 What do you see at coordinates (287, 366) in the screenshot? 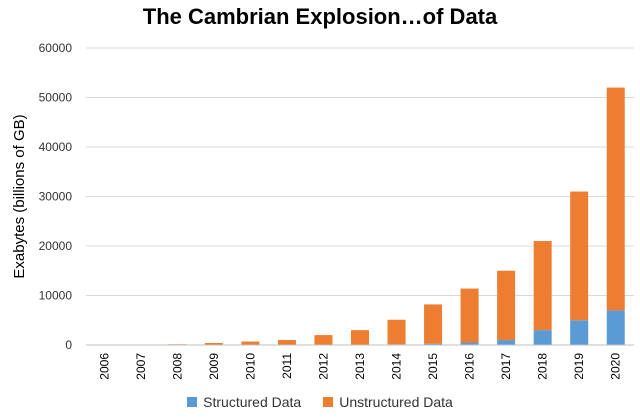
I see `x-tick-label: 2011` at bounding box center [287, 366].